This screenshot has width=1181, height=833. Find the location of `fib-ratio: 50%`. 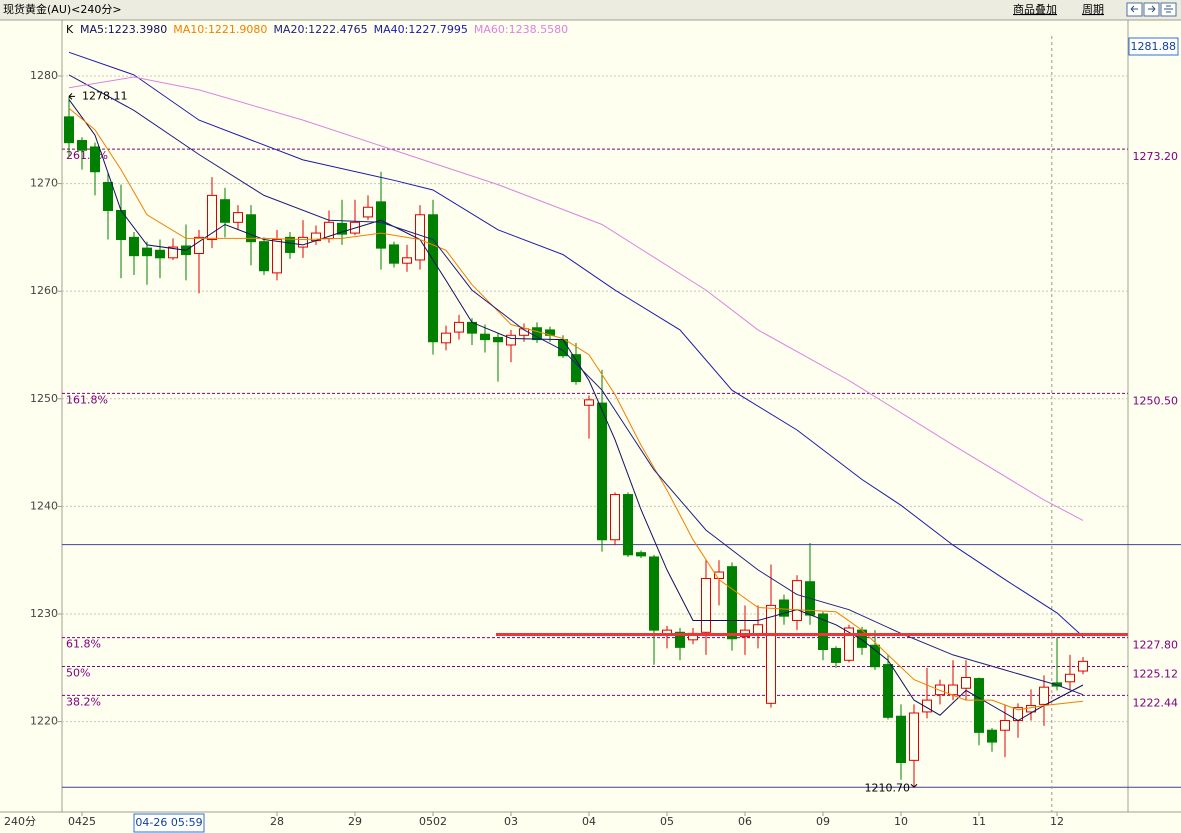

fib-ratio: 50% is located at coordinates (78, 673).